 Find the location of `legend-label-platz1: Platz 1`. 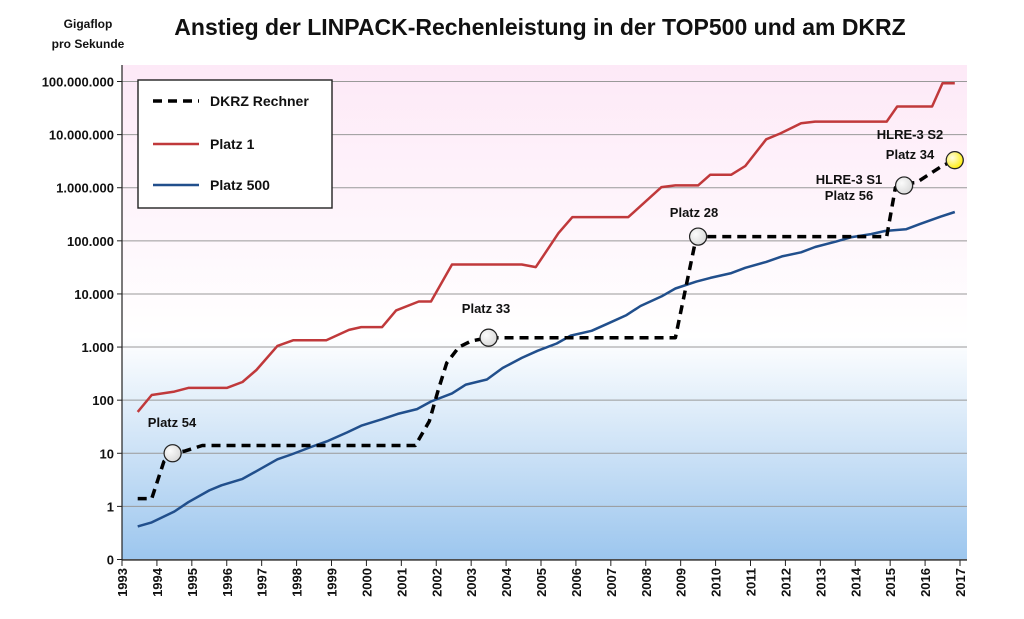

legend-label-platz1: Platz 1 is located at coordinates (232, 144).